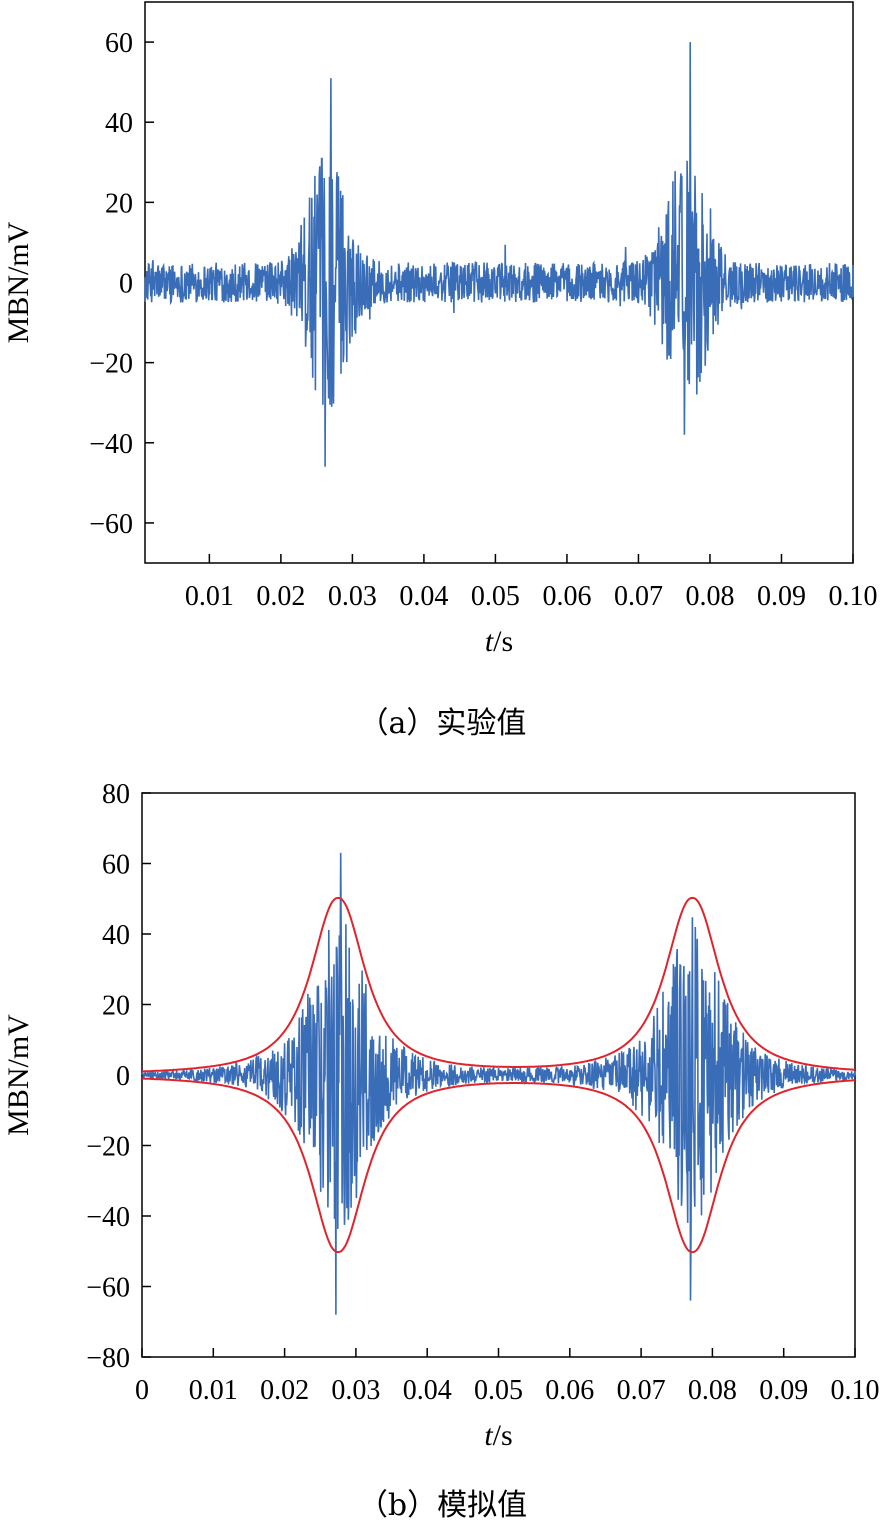  I want to click on x-tick-label: 0, so click(142, 1390).